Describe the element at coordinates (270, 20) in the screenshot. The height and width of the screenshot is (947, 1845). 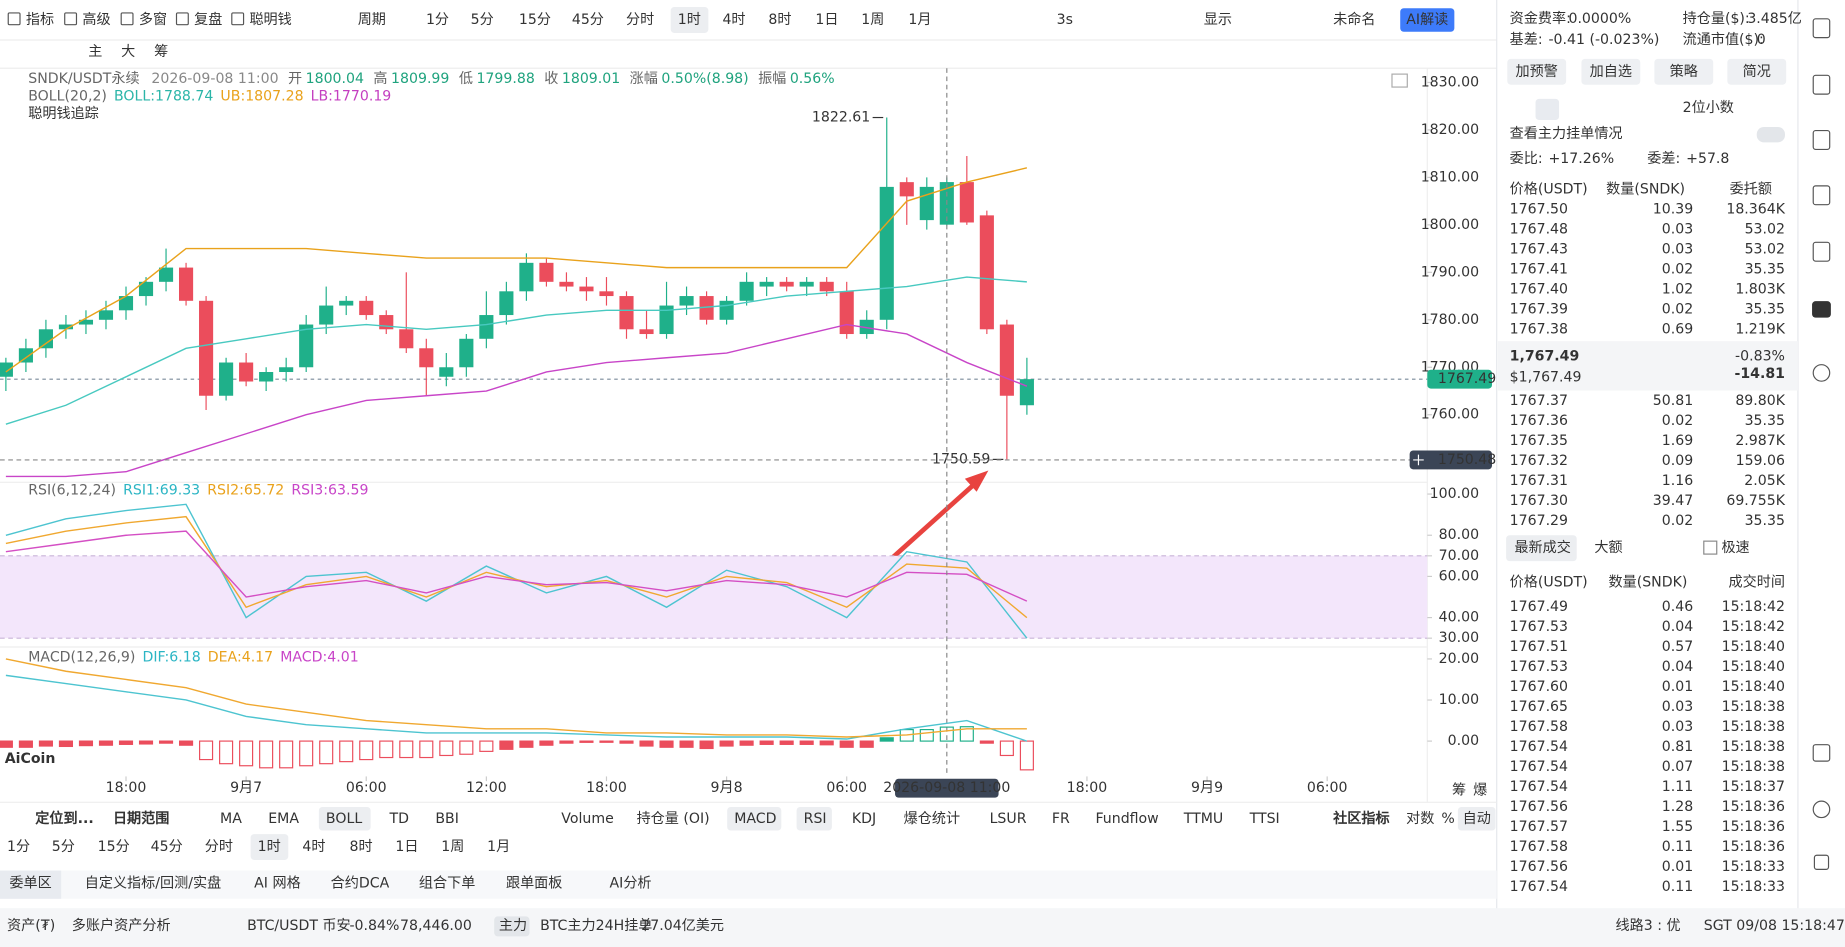
I see `toolbar-item: 聪明钱` at that location.